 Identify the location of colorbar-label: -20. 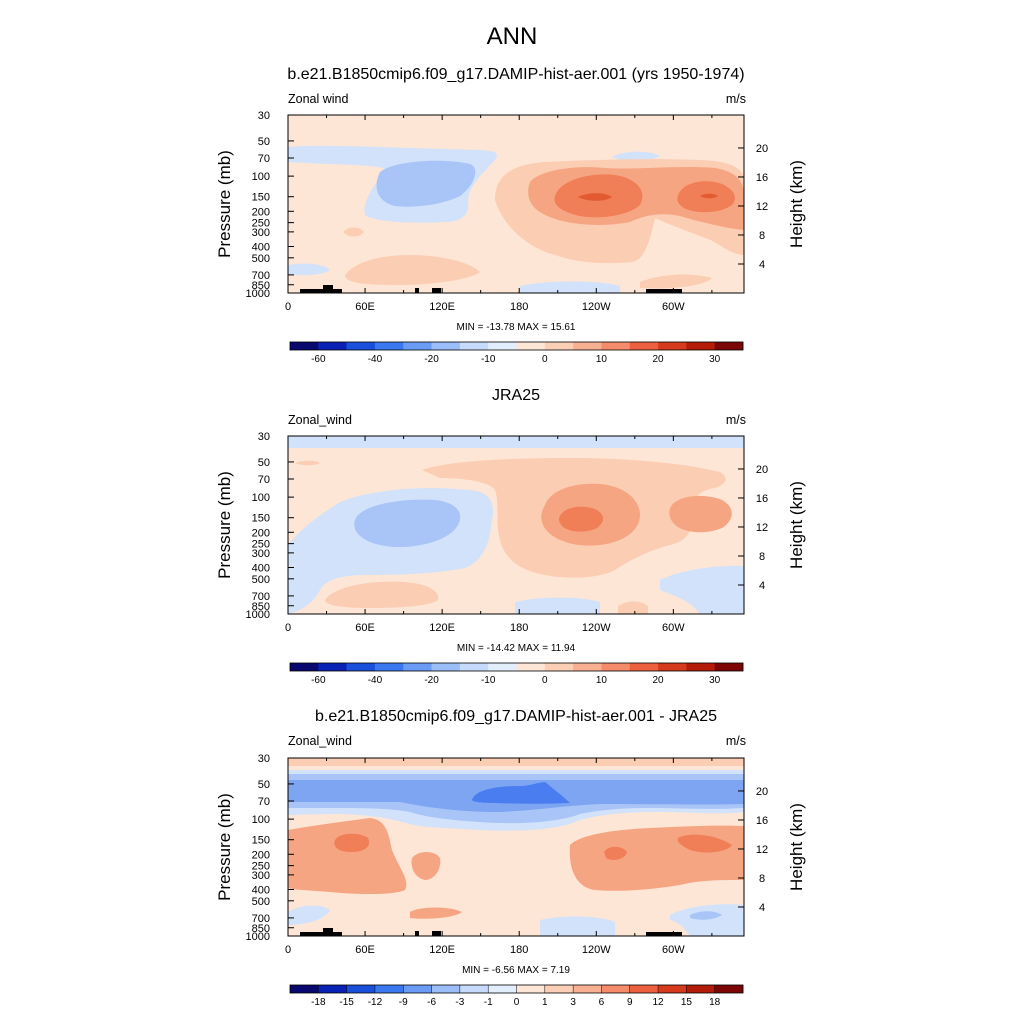
(431, 680).